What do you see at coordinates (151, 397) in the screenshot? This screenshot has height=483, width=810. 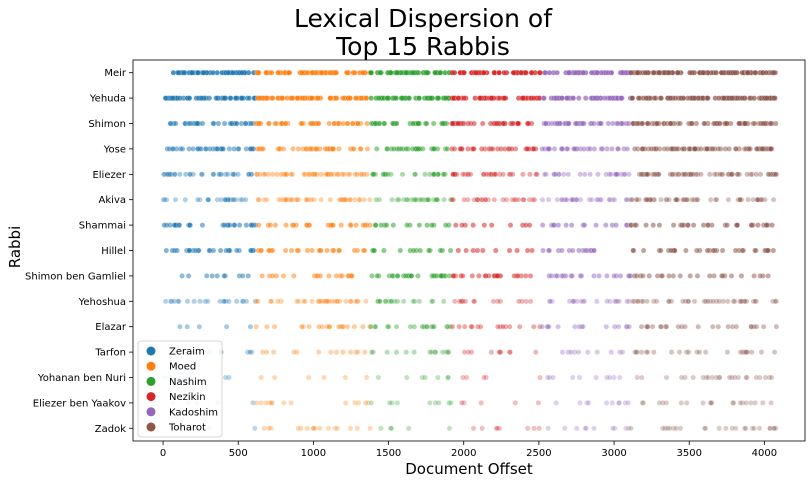 I see `legend-marker` at bounding box center [151, 397].